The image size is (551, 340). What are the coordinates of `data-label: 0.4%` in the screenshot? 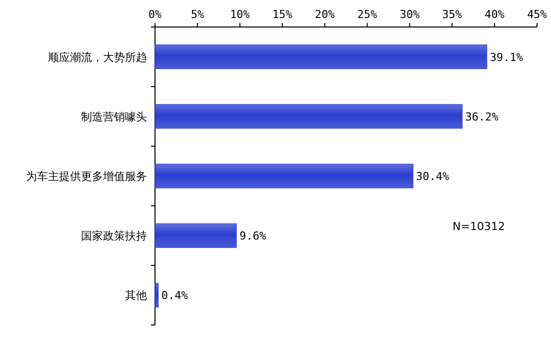 It's located at (174, 295).